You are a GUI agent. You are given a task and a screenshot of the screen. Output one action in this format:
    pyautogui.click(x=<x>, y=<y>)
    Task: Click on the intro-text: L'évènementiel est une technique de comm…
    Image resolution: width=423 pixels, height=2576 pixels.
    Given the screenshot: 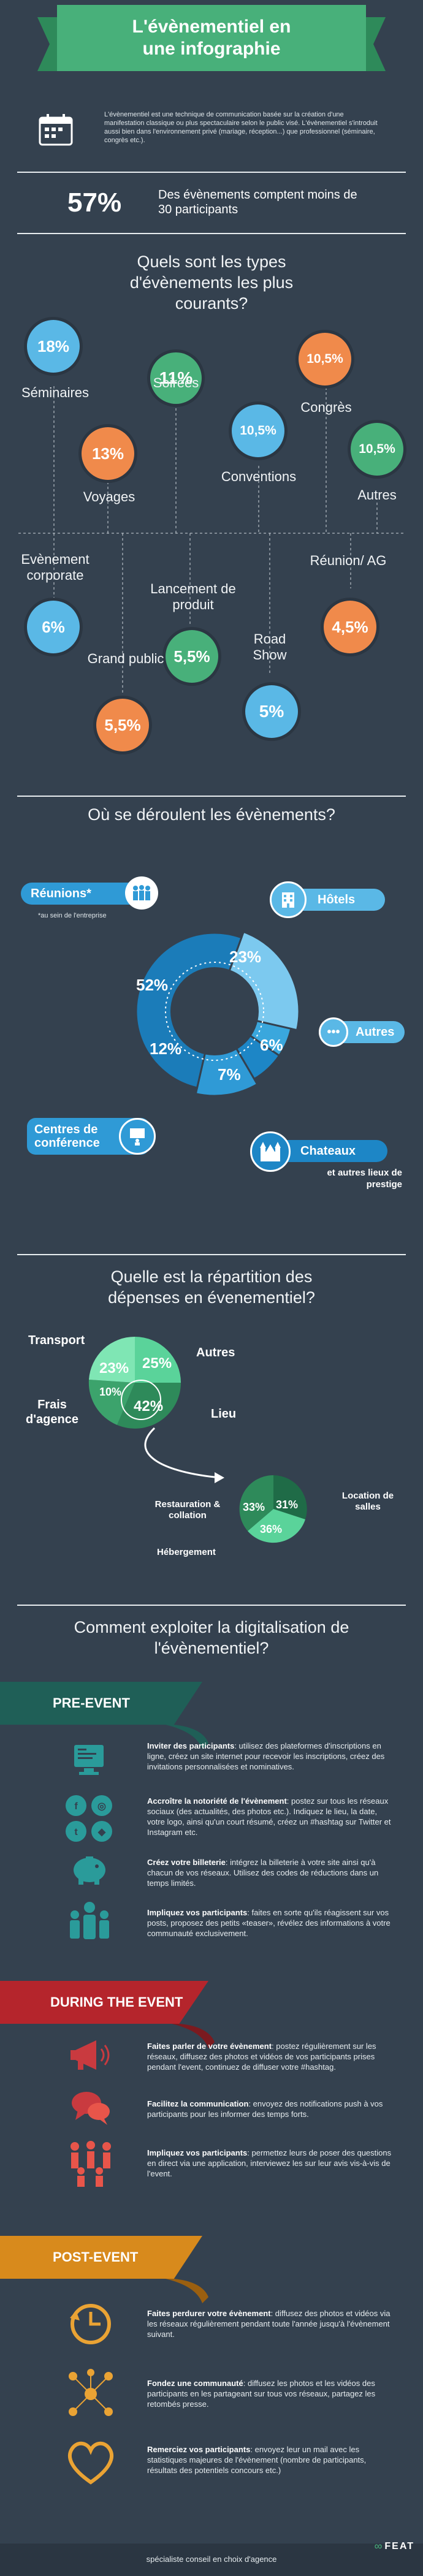 What is the action you would take?
    pyautogui.click(x=241, y=127)
    